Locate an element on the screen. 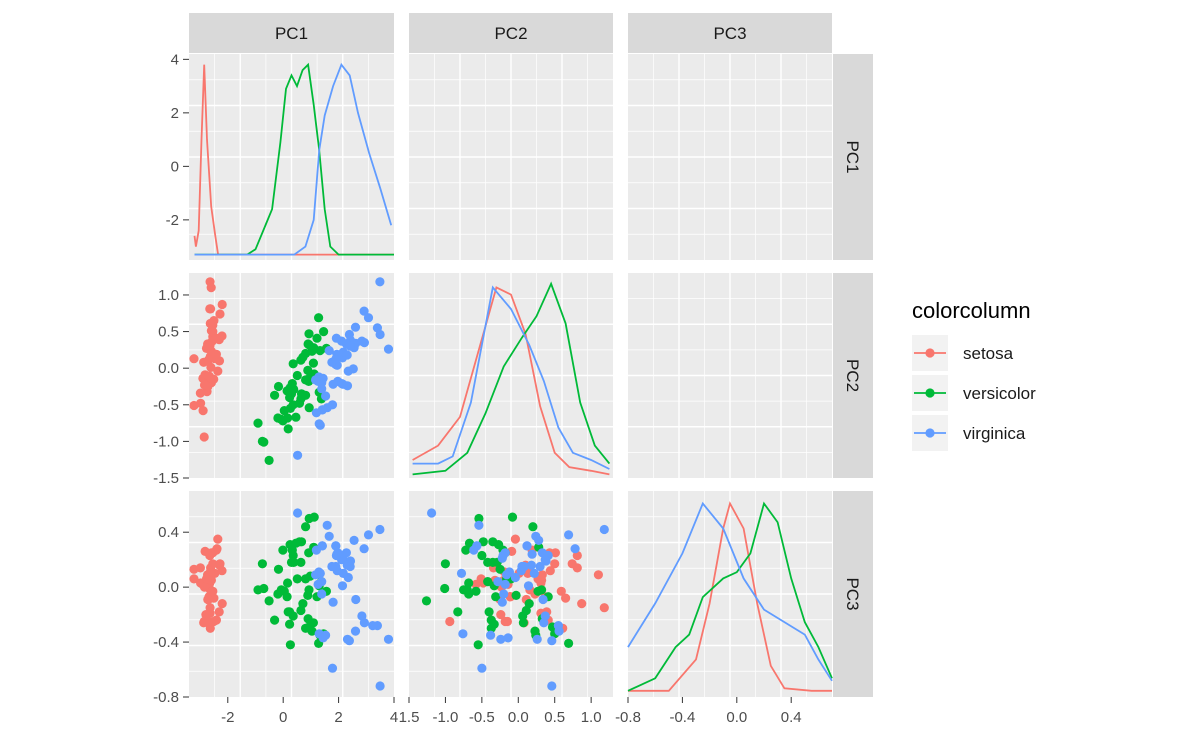  panel-pc3-pc3 is located at coordinates (730, 594).